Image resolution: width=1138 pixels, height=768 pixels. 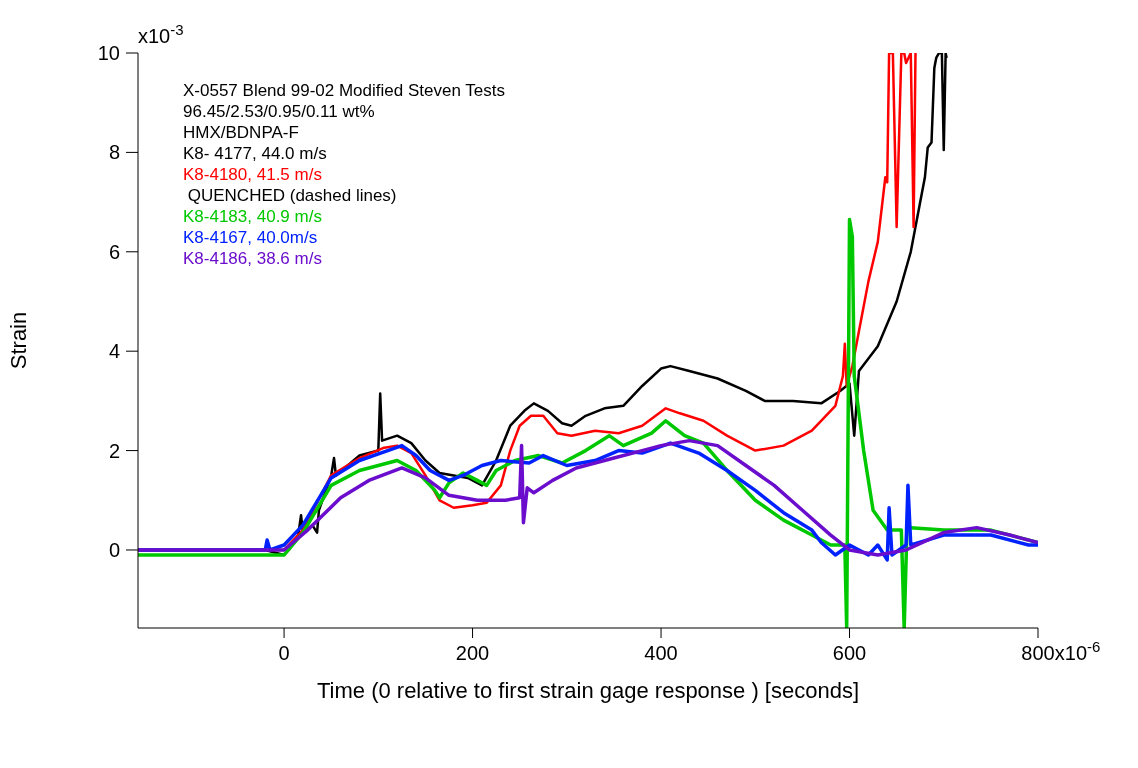 What do you see at coordinates (253, 258) in the screenshot?
I see `text: K8-4186, 38.6 m/s` at bounding box center [253, 258].